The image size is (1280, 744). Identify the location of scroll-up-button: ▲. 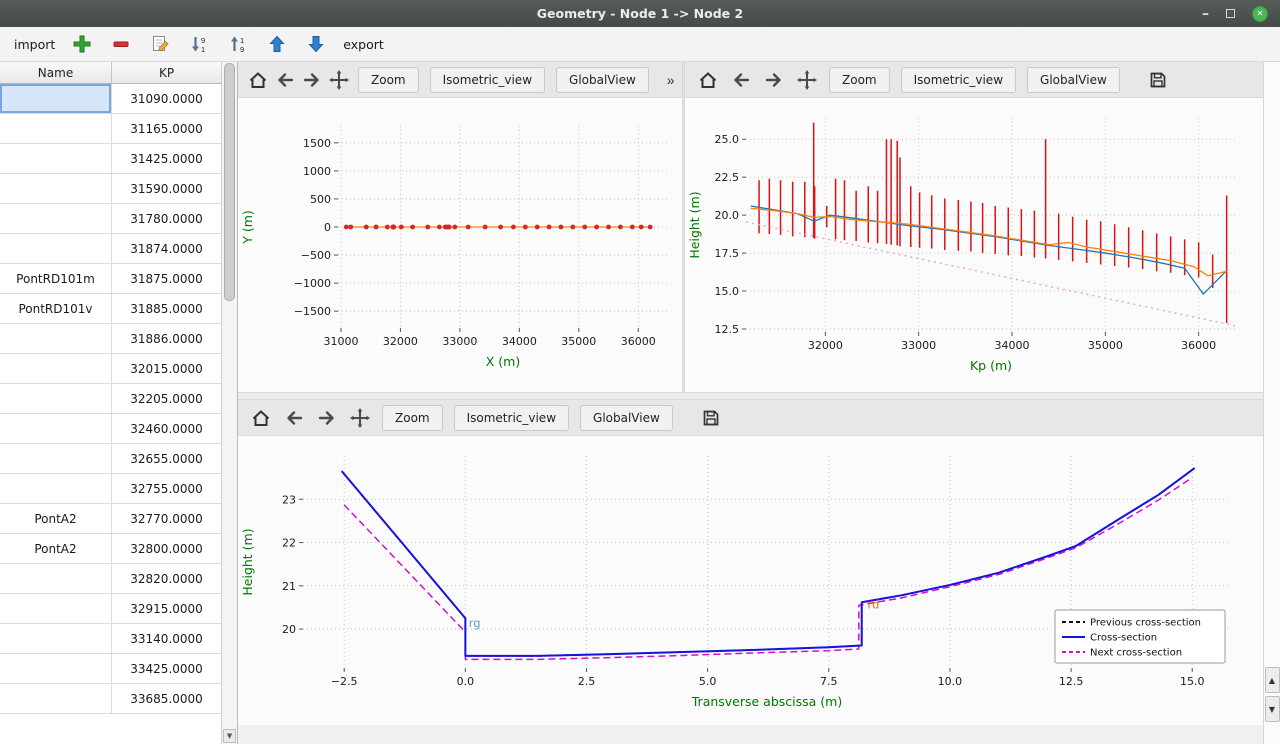
(1272, 680).